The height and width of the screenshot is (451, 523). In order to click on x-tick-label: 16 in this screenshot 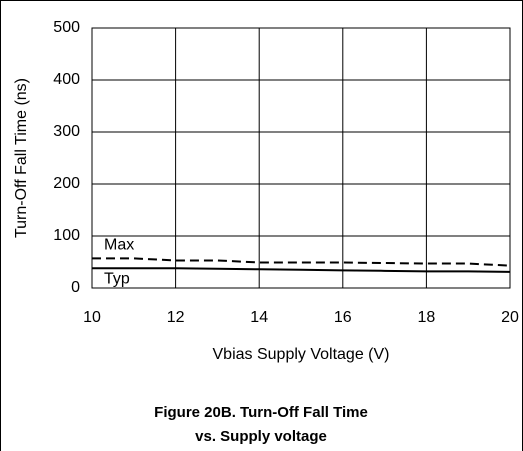, I will do `click(343, 317)`.